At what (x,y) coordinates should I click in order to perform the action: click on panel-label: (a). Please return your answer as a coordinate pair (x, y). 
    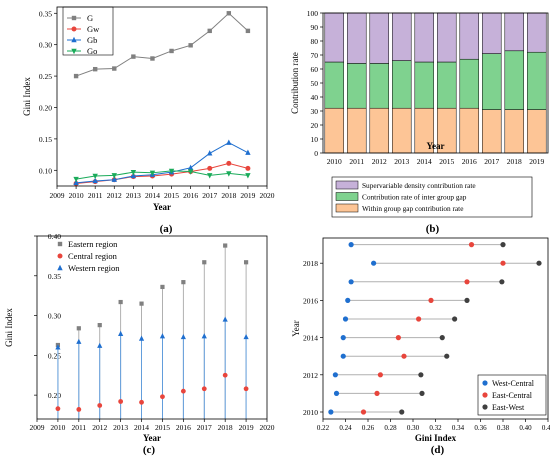
    Looking at the image, I should click on (166, 229).